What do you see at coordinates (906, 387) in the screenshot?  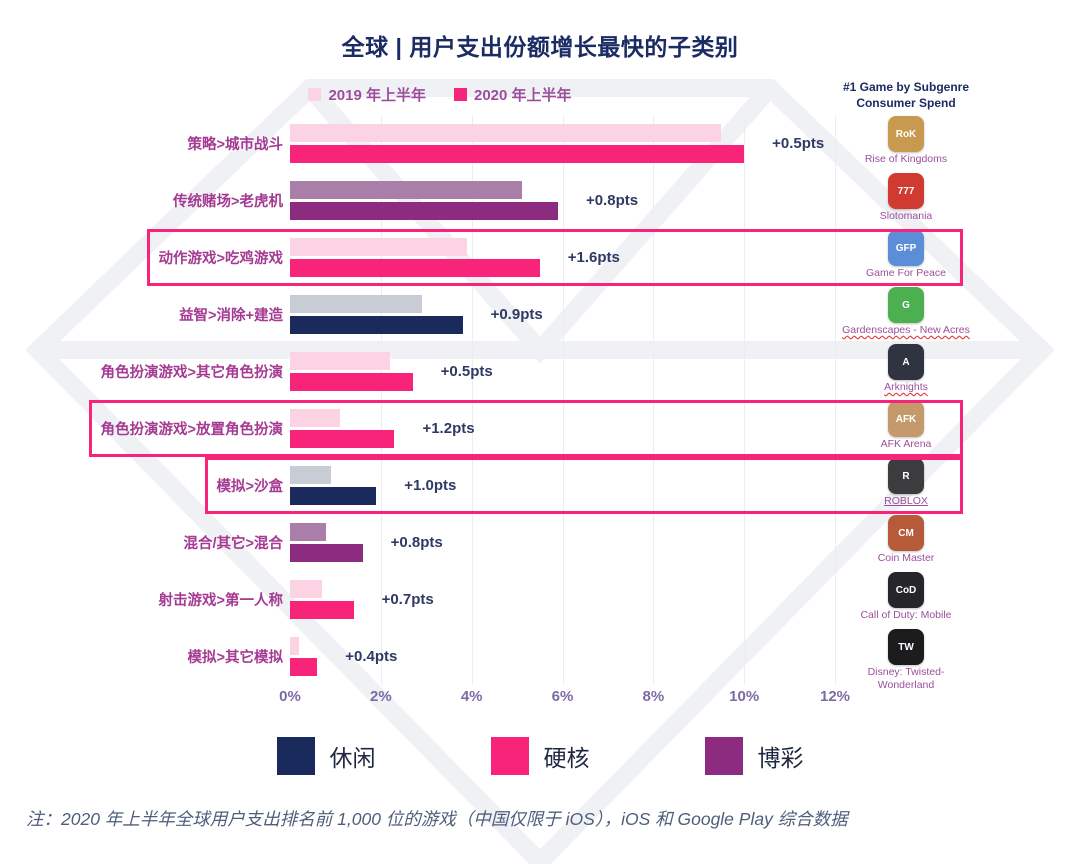 I see `game-name: Arknights` at bounding box center [906, 387].